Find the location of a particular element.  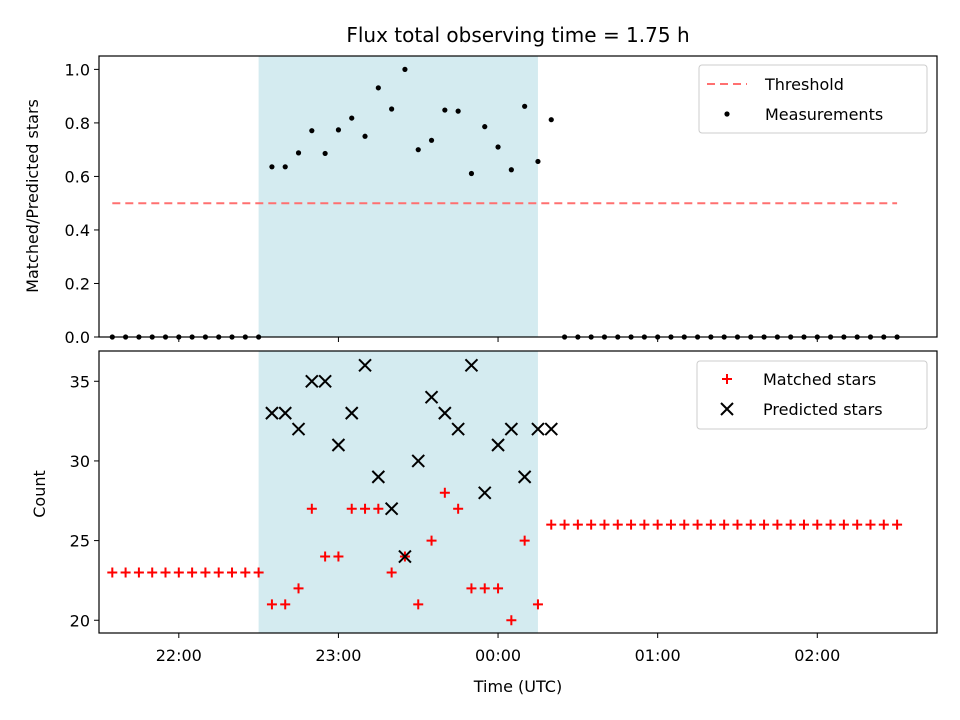

y-tick-label: 30 is located at coordinates (80, 461).